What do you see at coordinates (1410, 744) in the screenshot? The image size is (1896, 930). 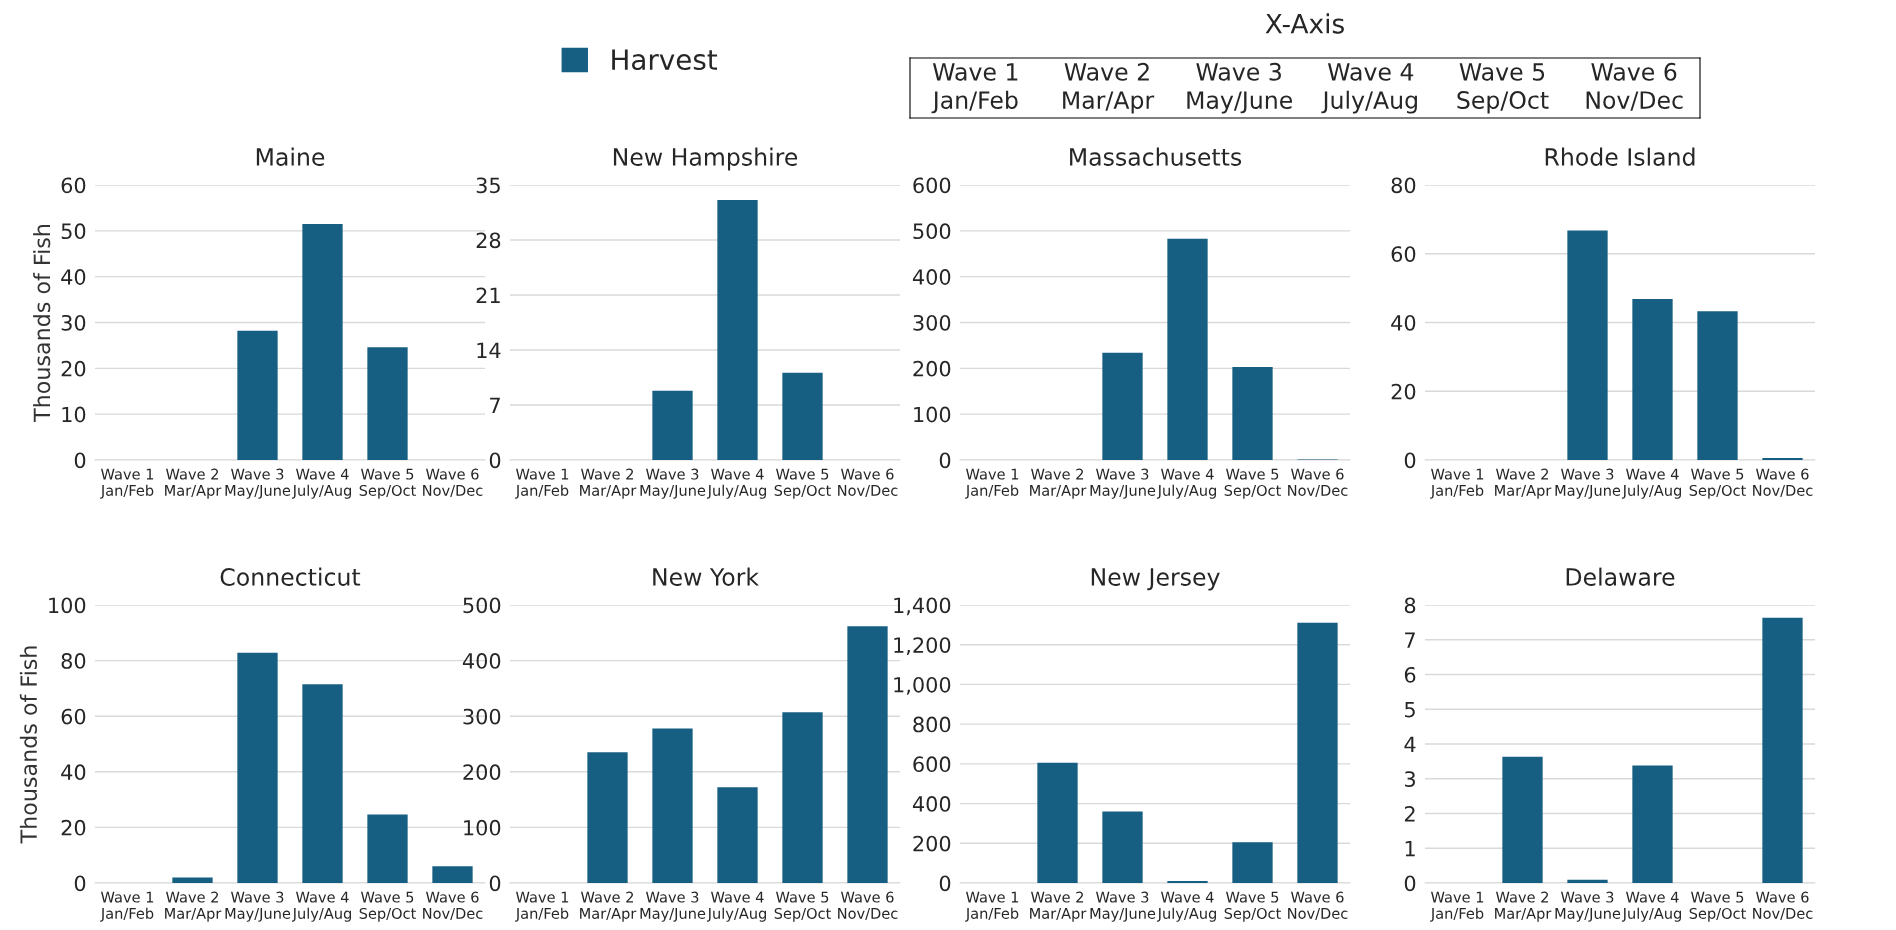 I see `y-tick-label: 4` at bounding box center [1410, 744].